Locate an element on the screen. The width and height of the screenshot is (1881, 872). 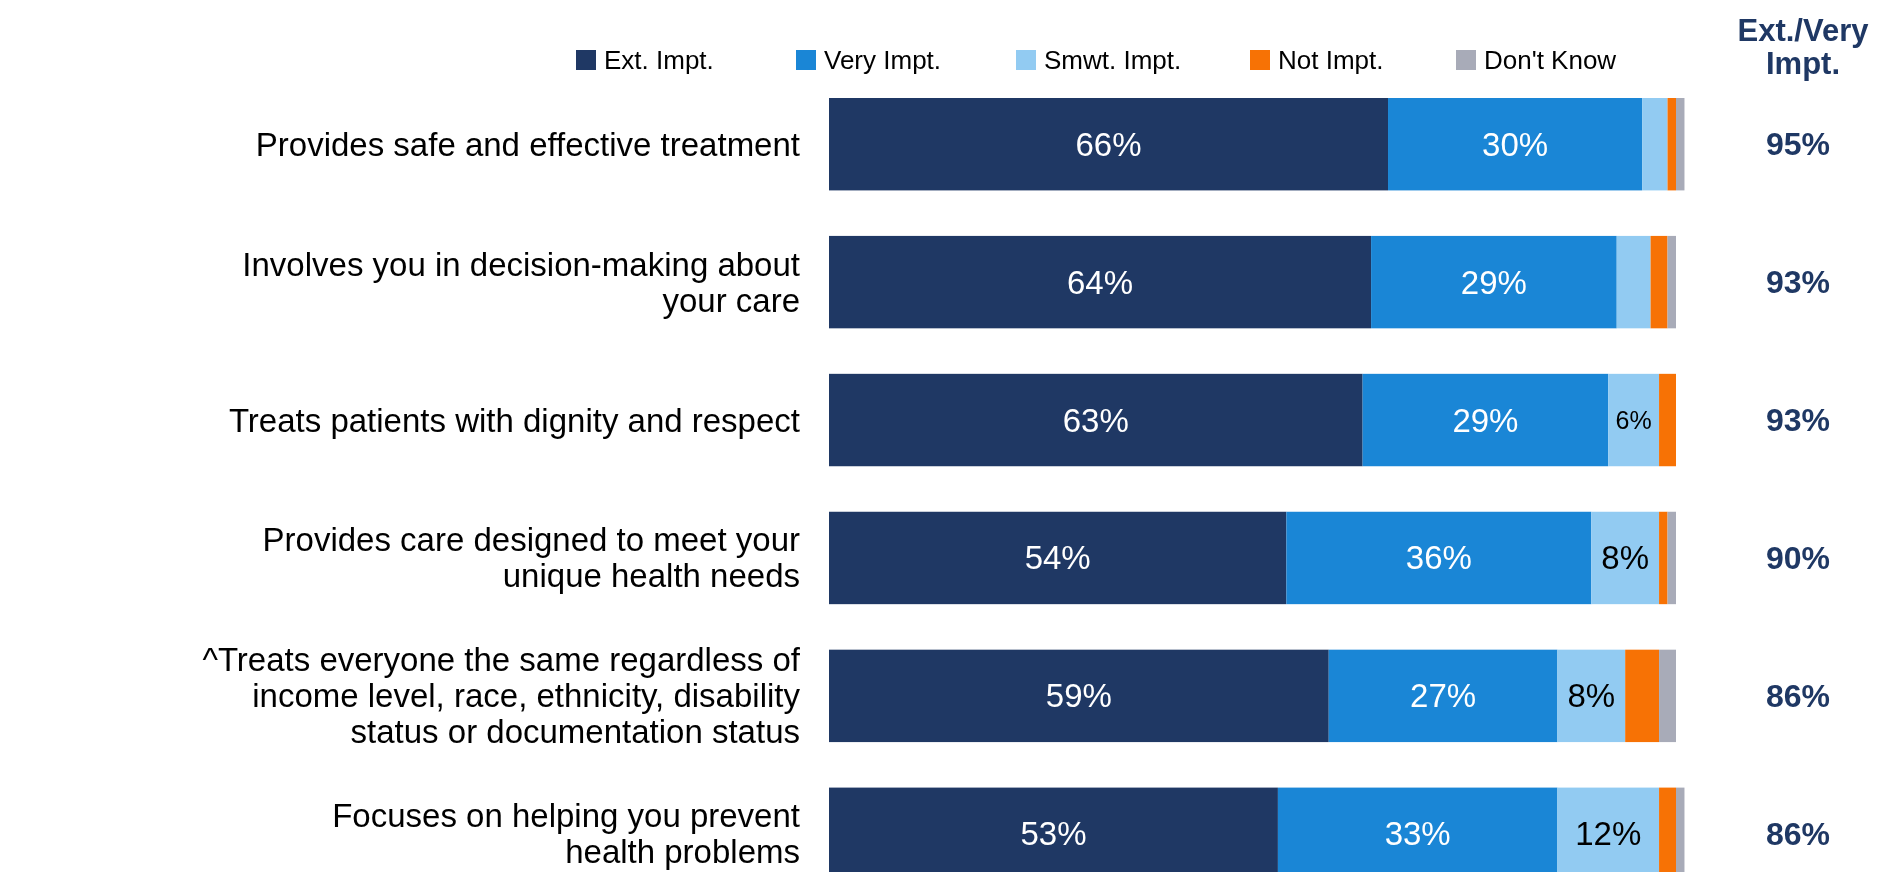
legend-label: Not Impt. is located at coordinates (1331, 60).